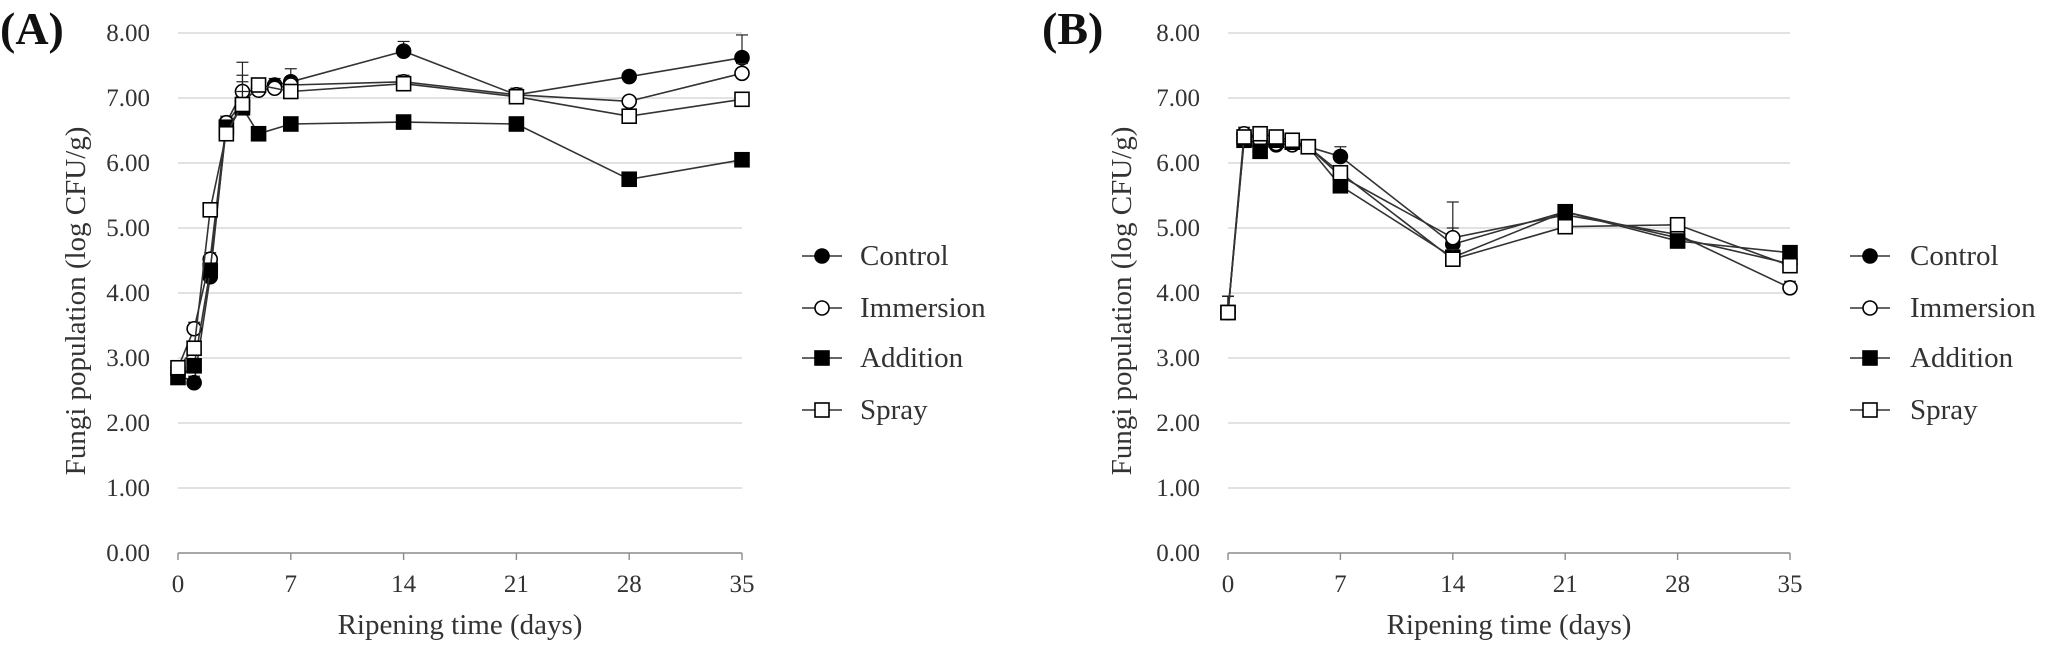  What do you see at coordinates (1973, 308) in the screenshot?
I see `legend-label: Immersion` at bounding box center [1973, 308].